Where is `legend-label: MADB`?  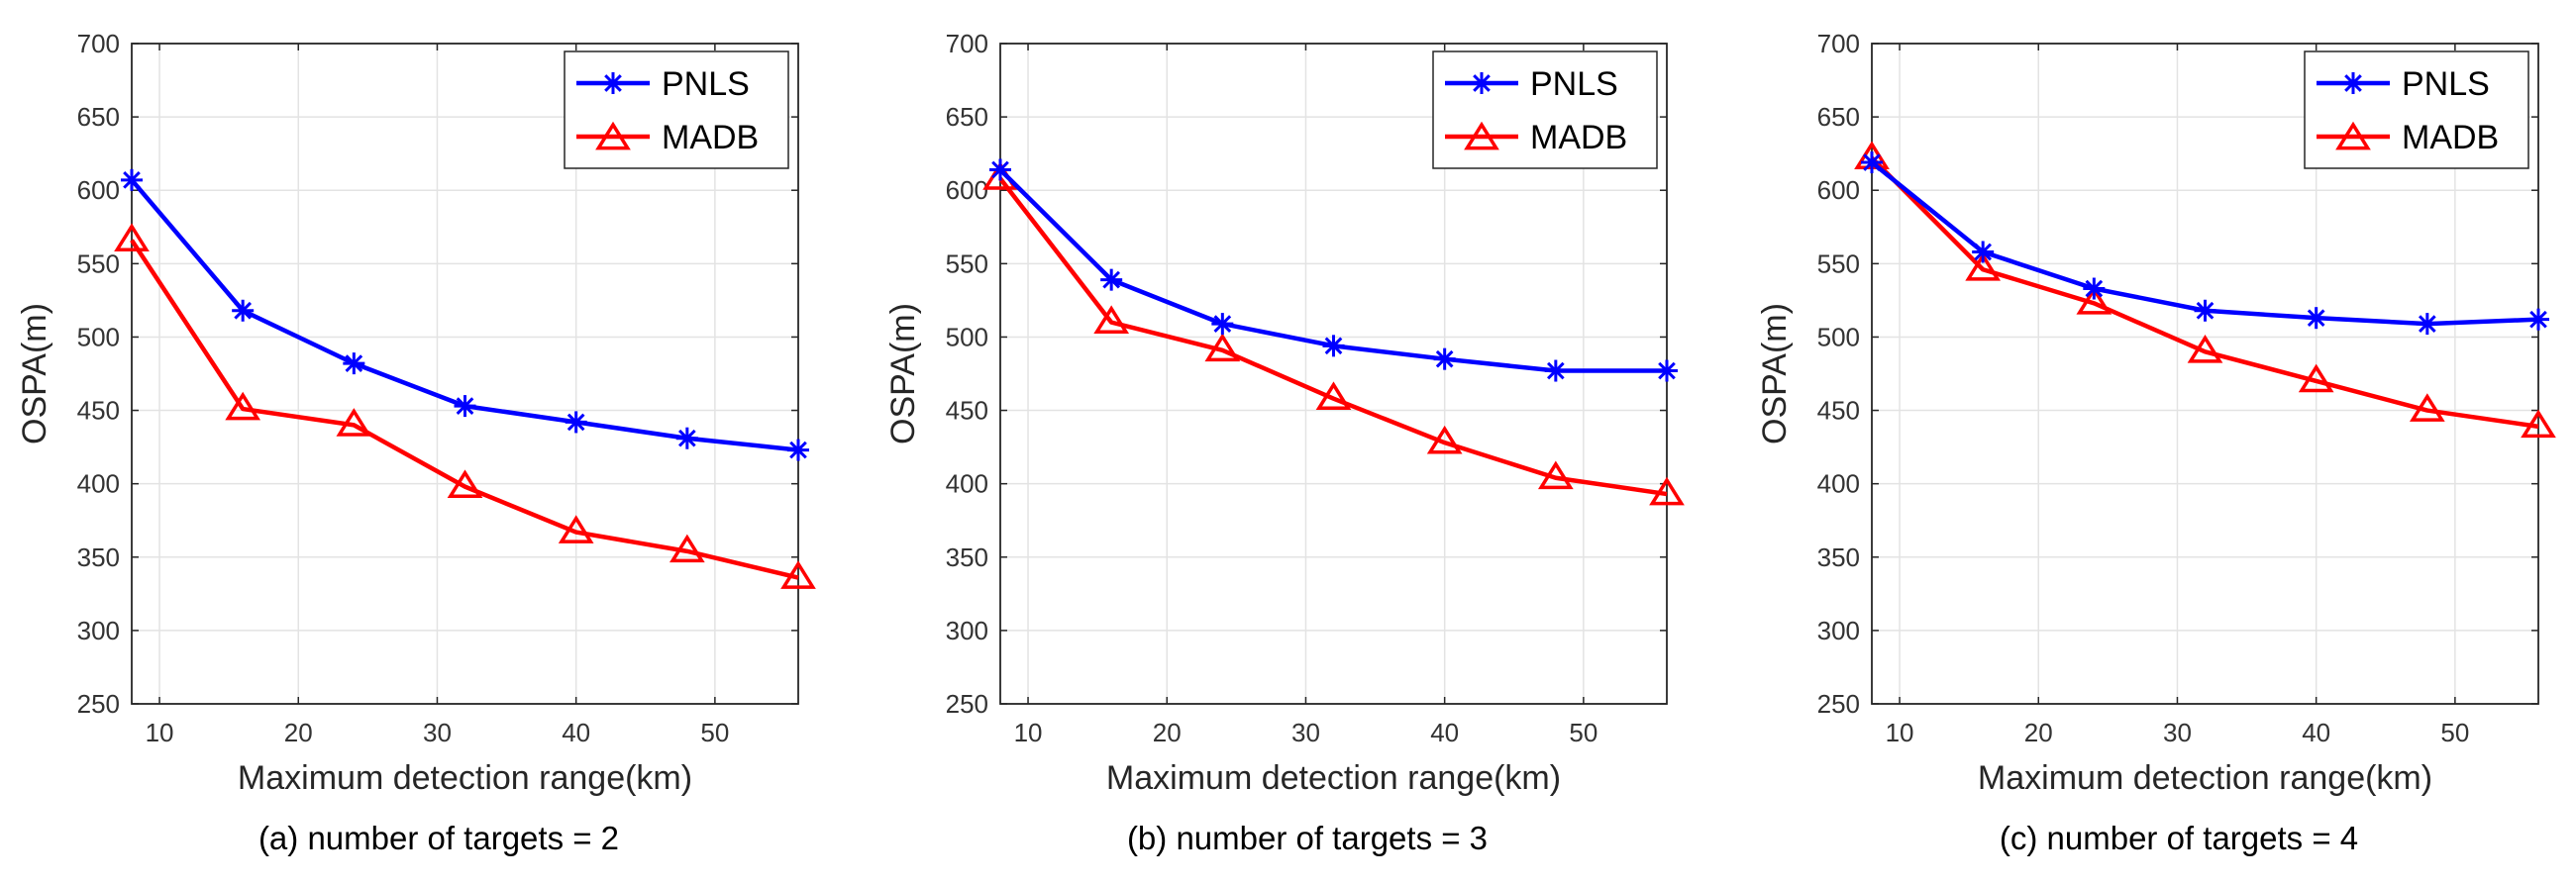
legend-label: MADB is located at coordinates (2450, 137).